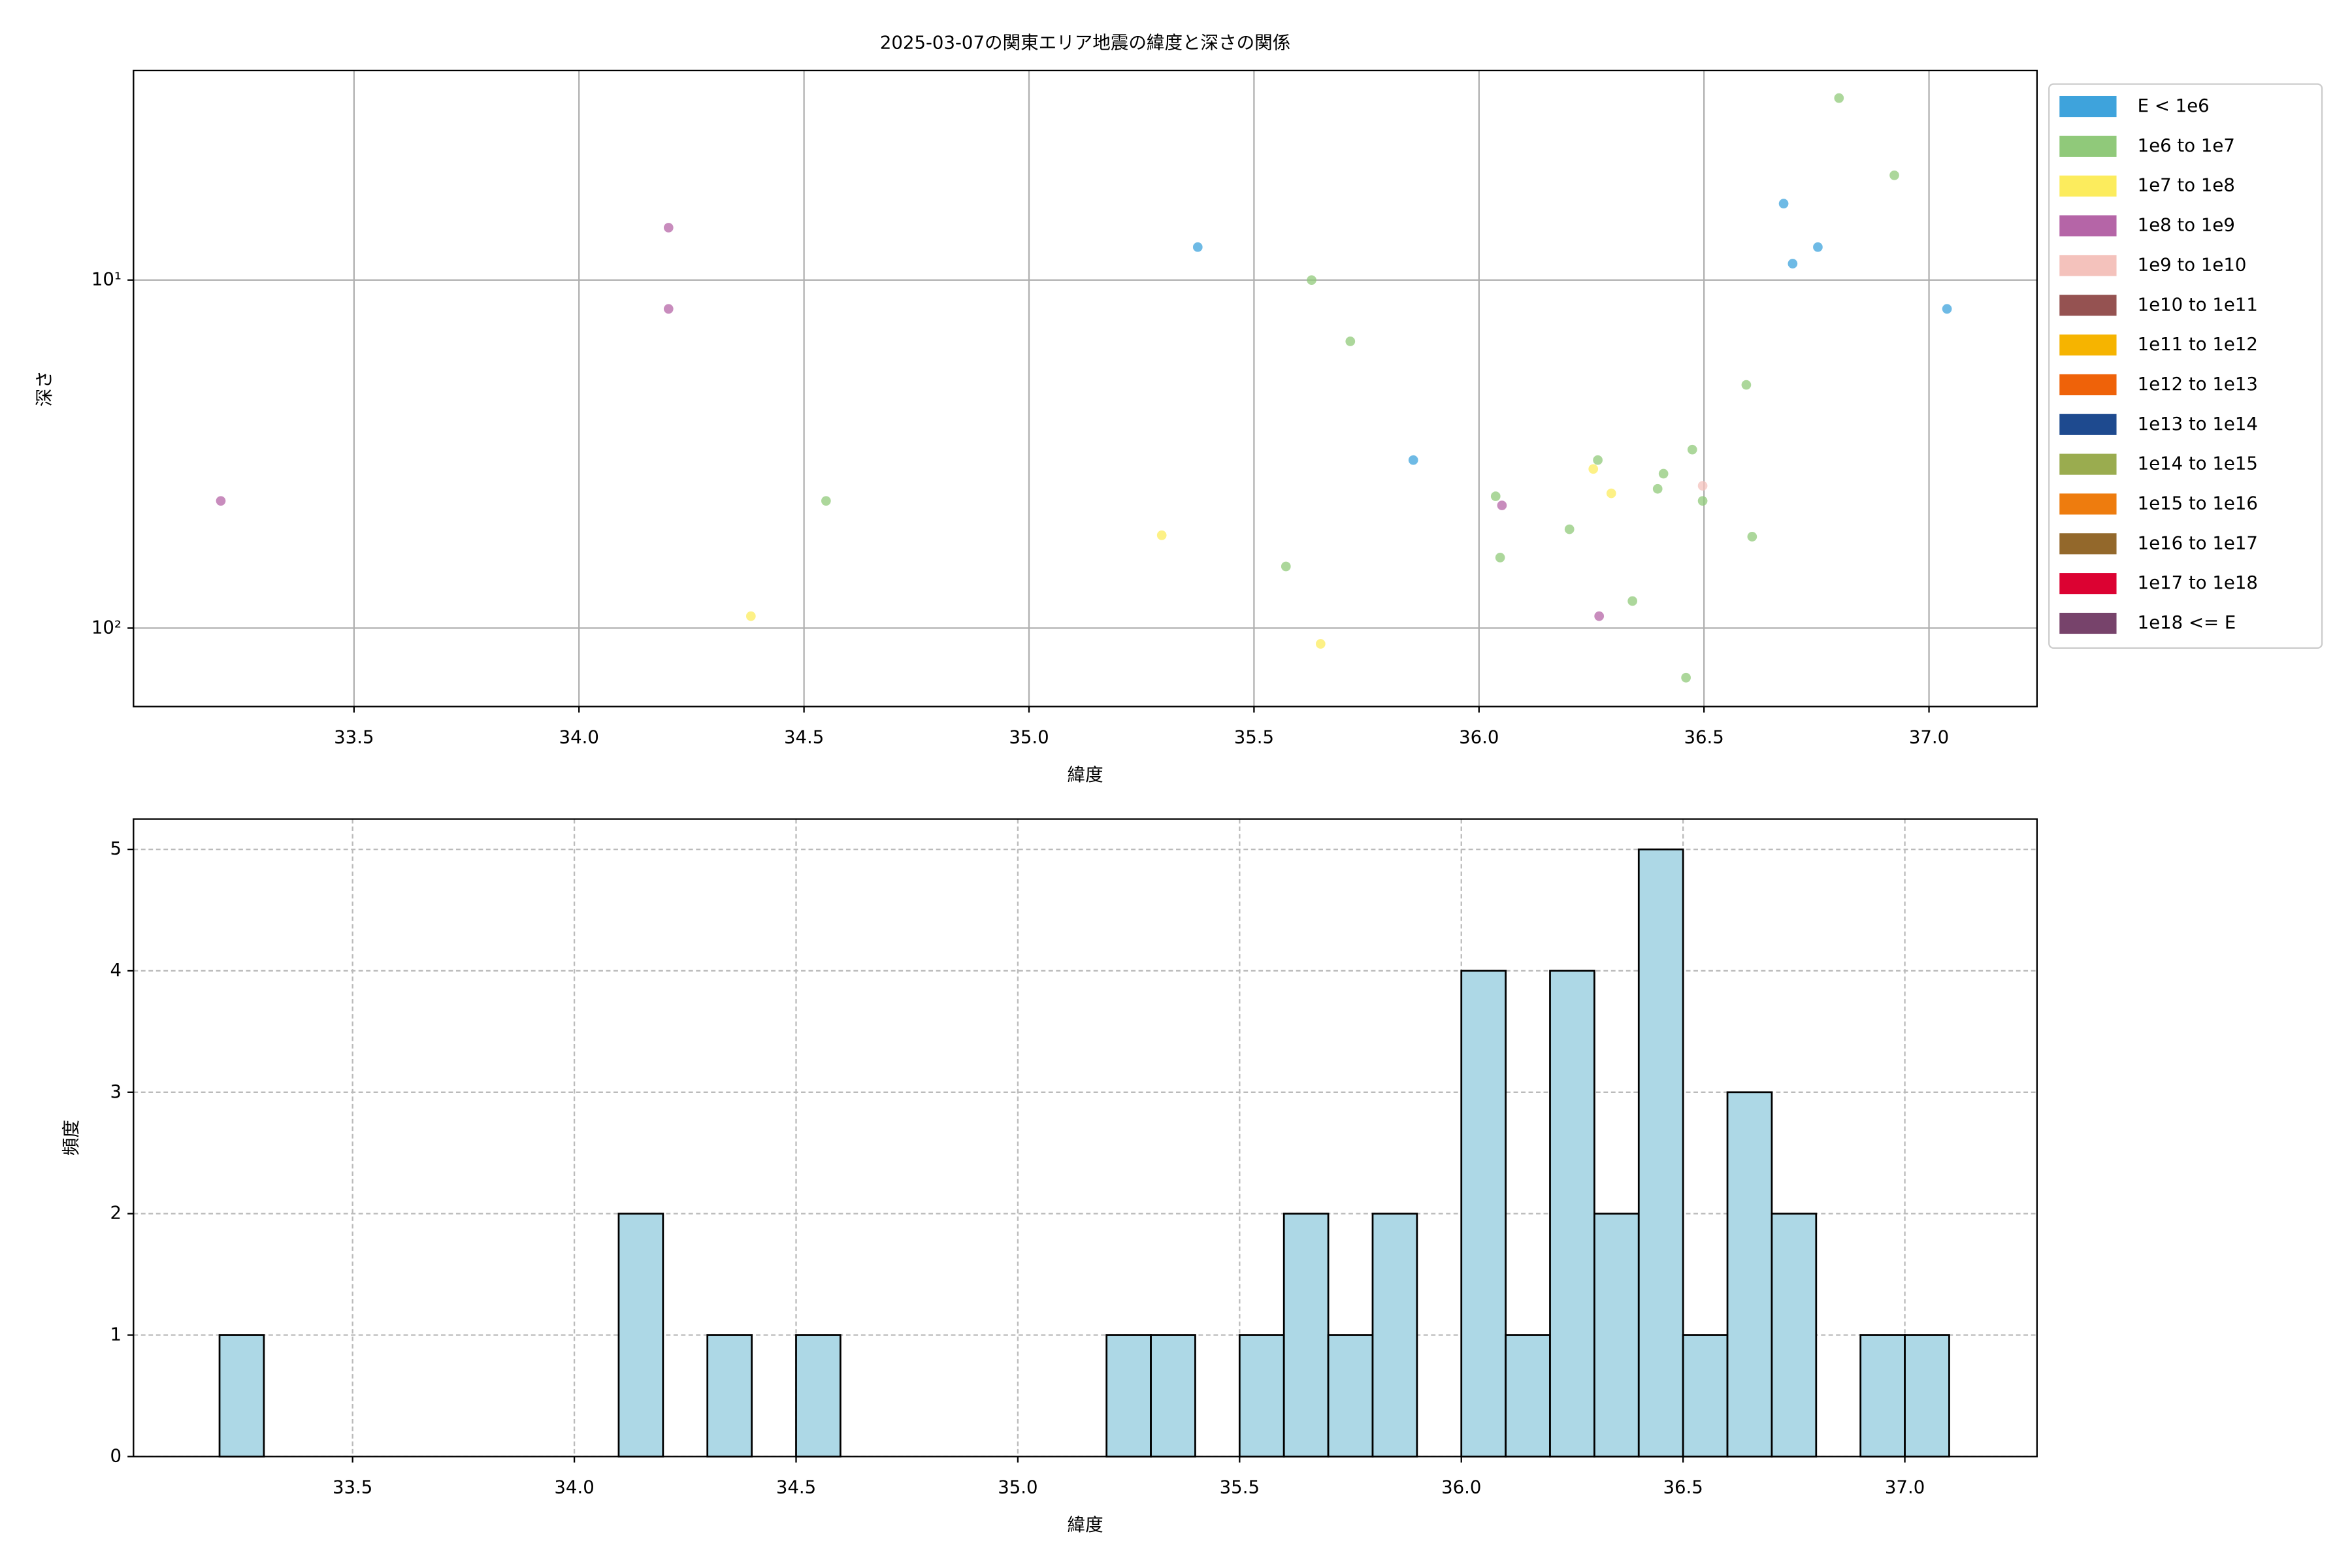  Describe the element at coordinates (796, 1487) in the screenshot. I see `x-tick-label: 34.5` at that location.